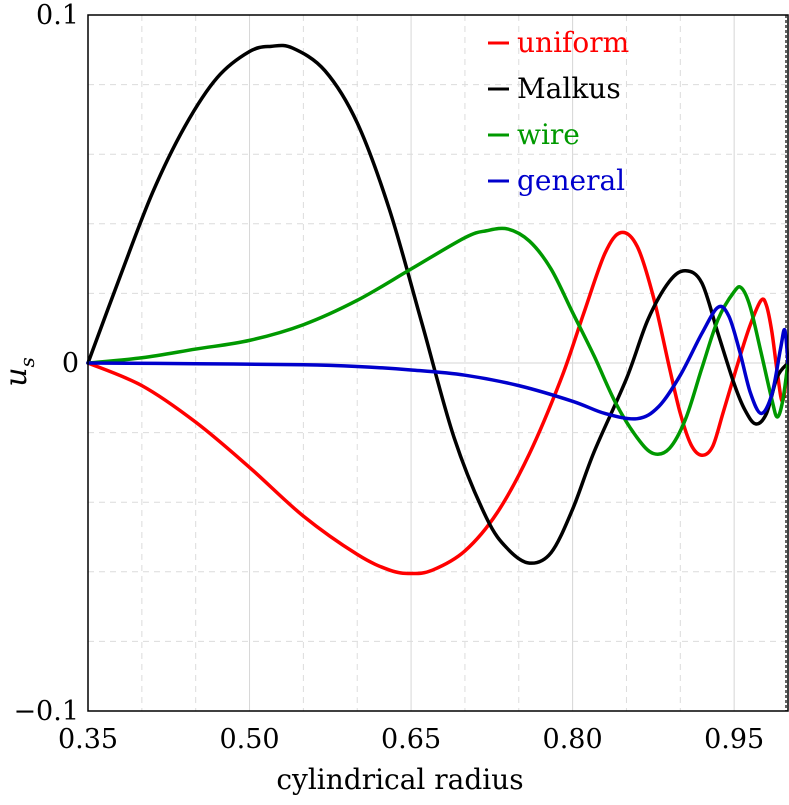  Describe the element at coordinates (558, 111) in the screenshot. I see `legend: uniform Malkus wire general` at that location.